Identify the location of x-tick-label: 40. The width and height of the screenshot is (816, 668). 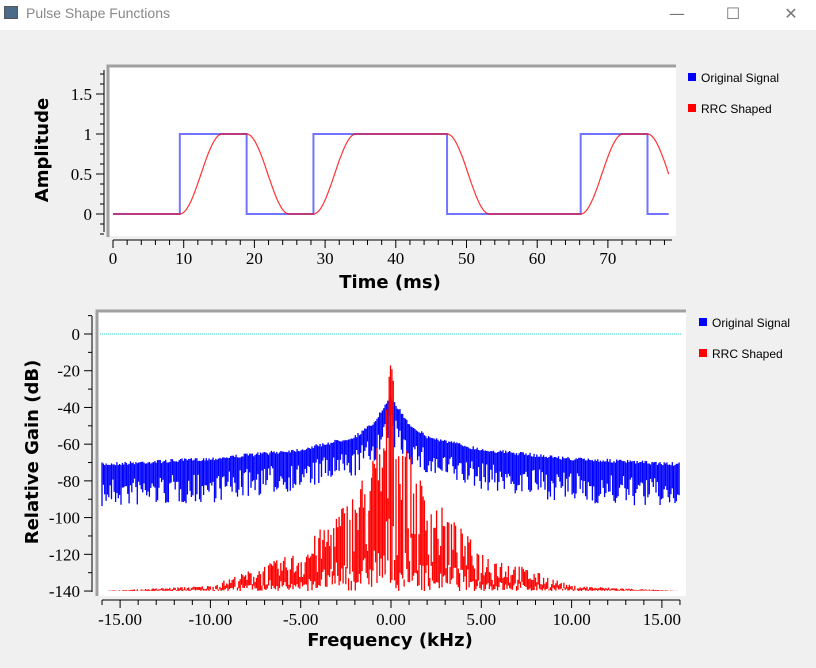
(395, 258).